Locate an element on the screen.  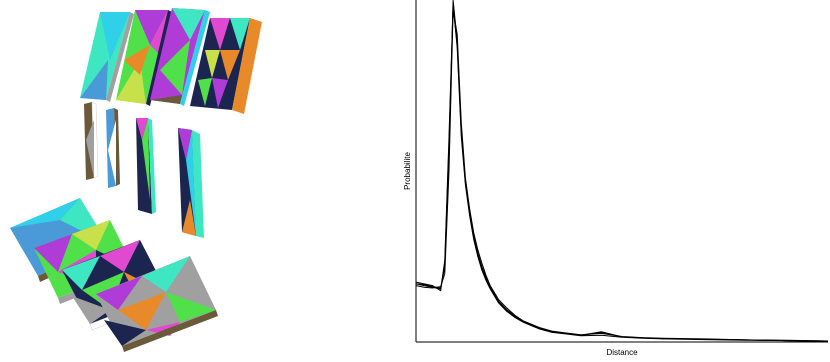
y-axis-title: Probabilite is located at coordinates (407, 171).